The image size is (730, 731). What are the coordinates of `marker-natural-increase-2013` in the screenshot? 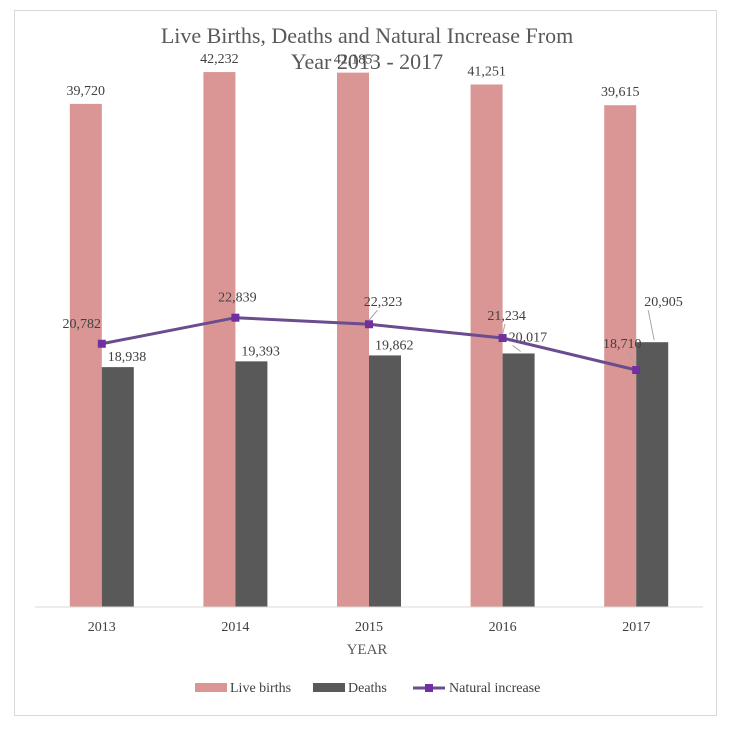 It's located at (101, 343).